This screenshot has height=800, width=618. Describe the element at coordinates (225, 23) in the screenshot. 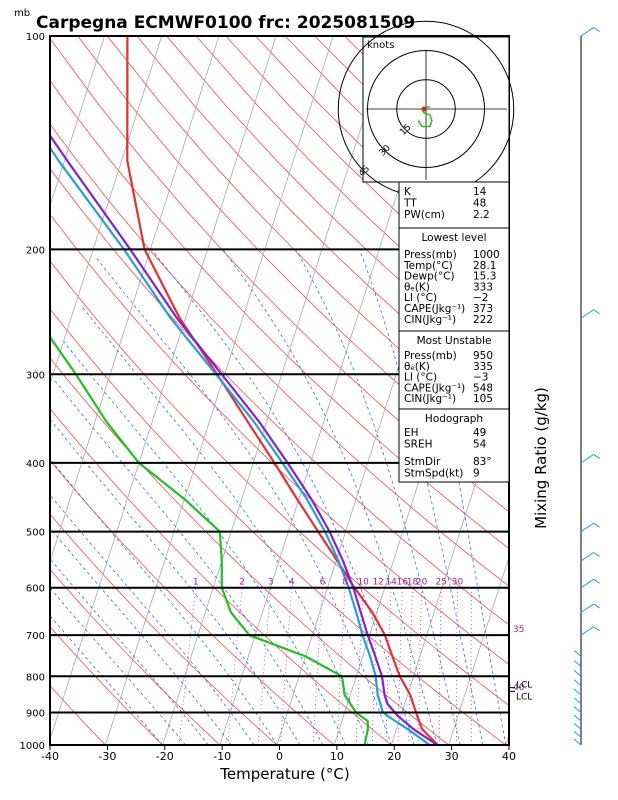

I see `chart-title: Carpegna ECMWF0100 frc: 2025081509` at that location.